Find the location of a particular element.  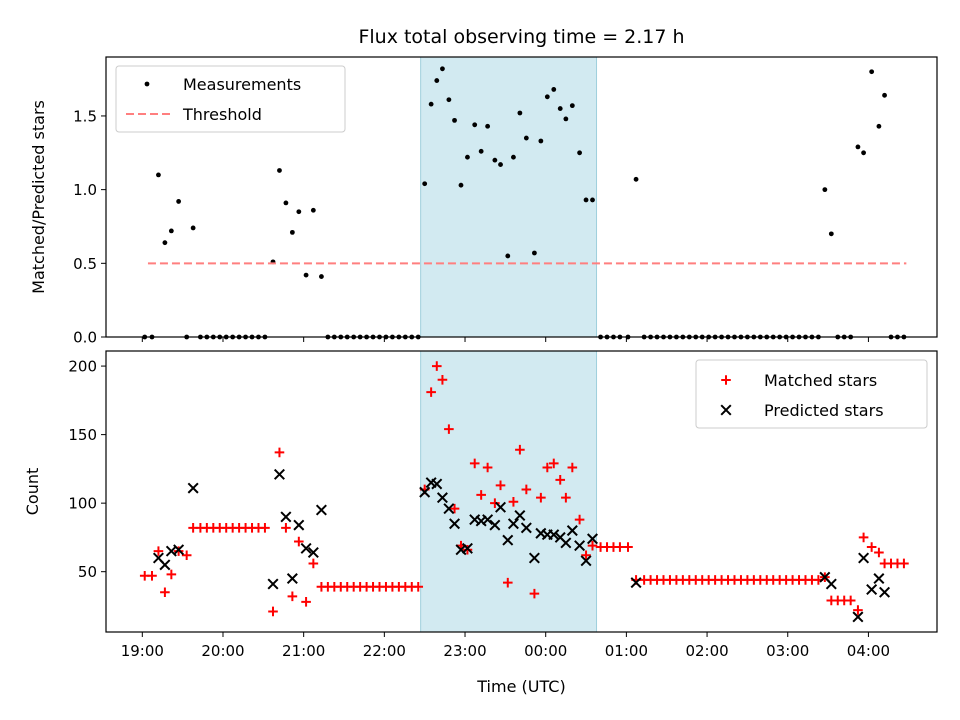

legend-matched-label: Matched stars is located at coordinates (820, 380).